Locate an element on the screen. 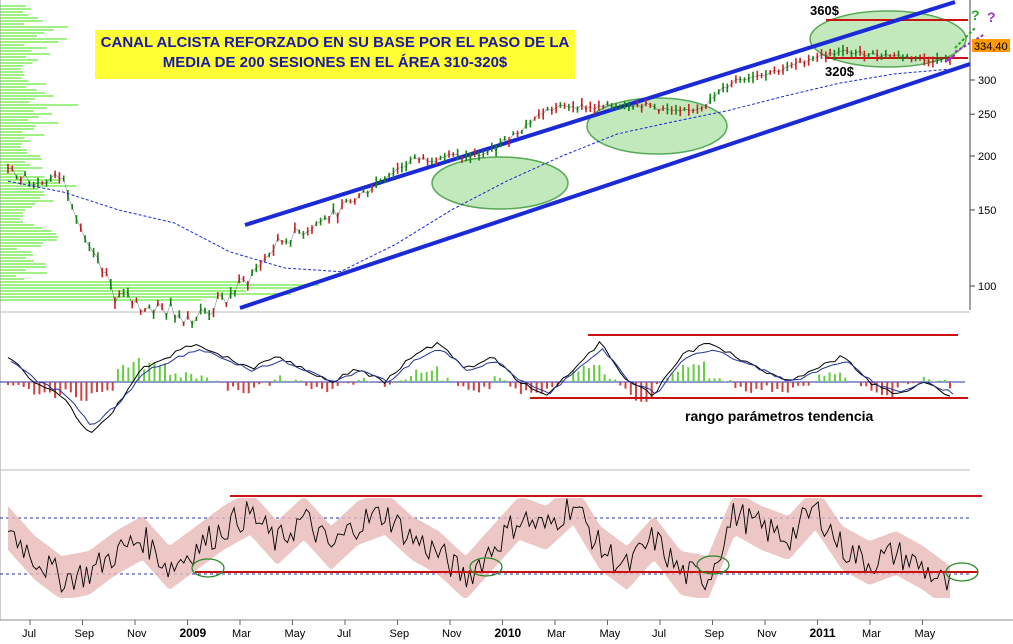  question-purple: ? is located at coordinates (991, 17).